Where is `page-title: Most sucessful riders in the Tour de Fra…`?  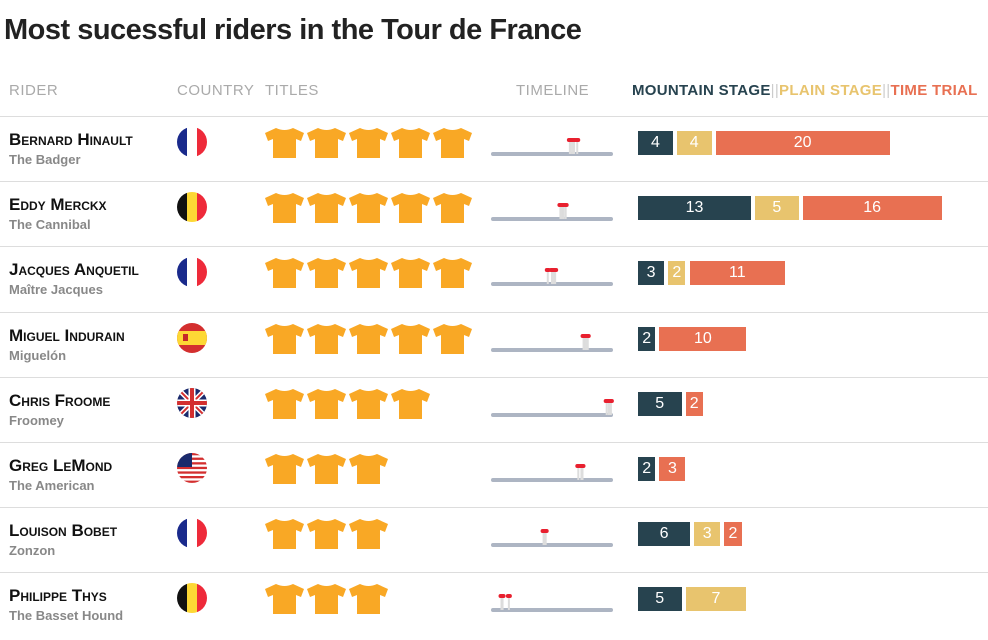
page-title: Most sucessful riders in the Tour de Fra… is located at coordinates (293, 30).